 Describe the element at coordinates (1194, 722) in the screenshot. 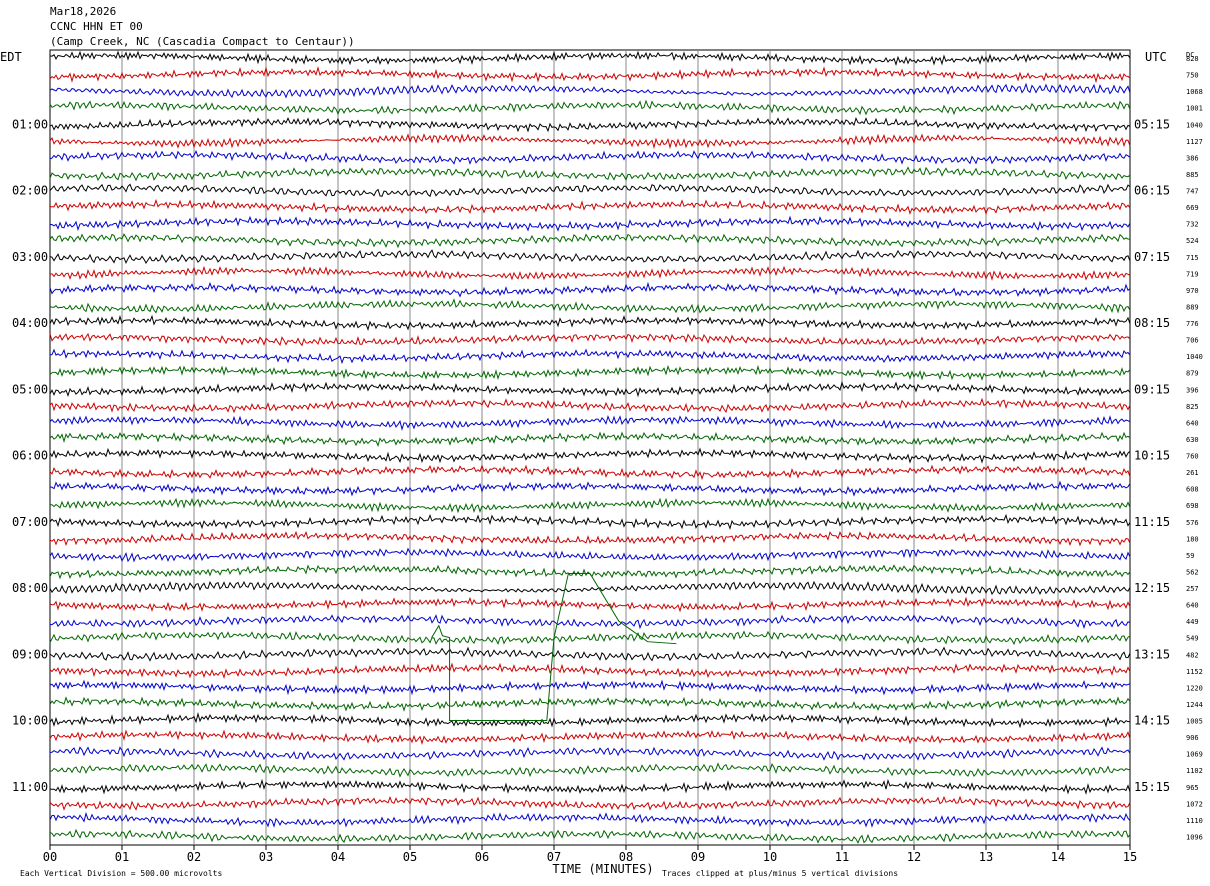

I see `dc-offset-label: 1005` at that location.